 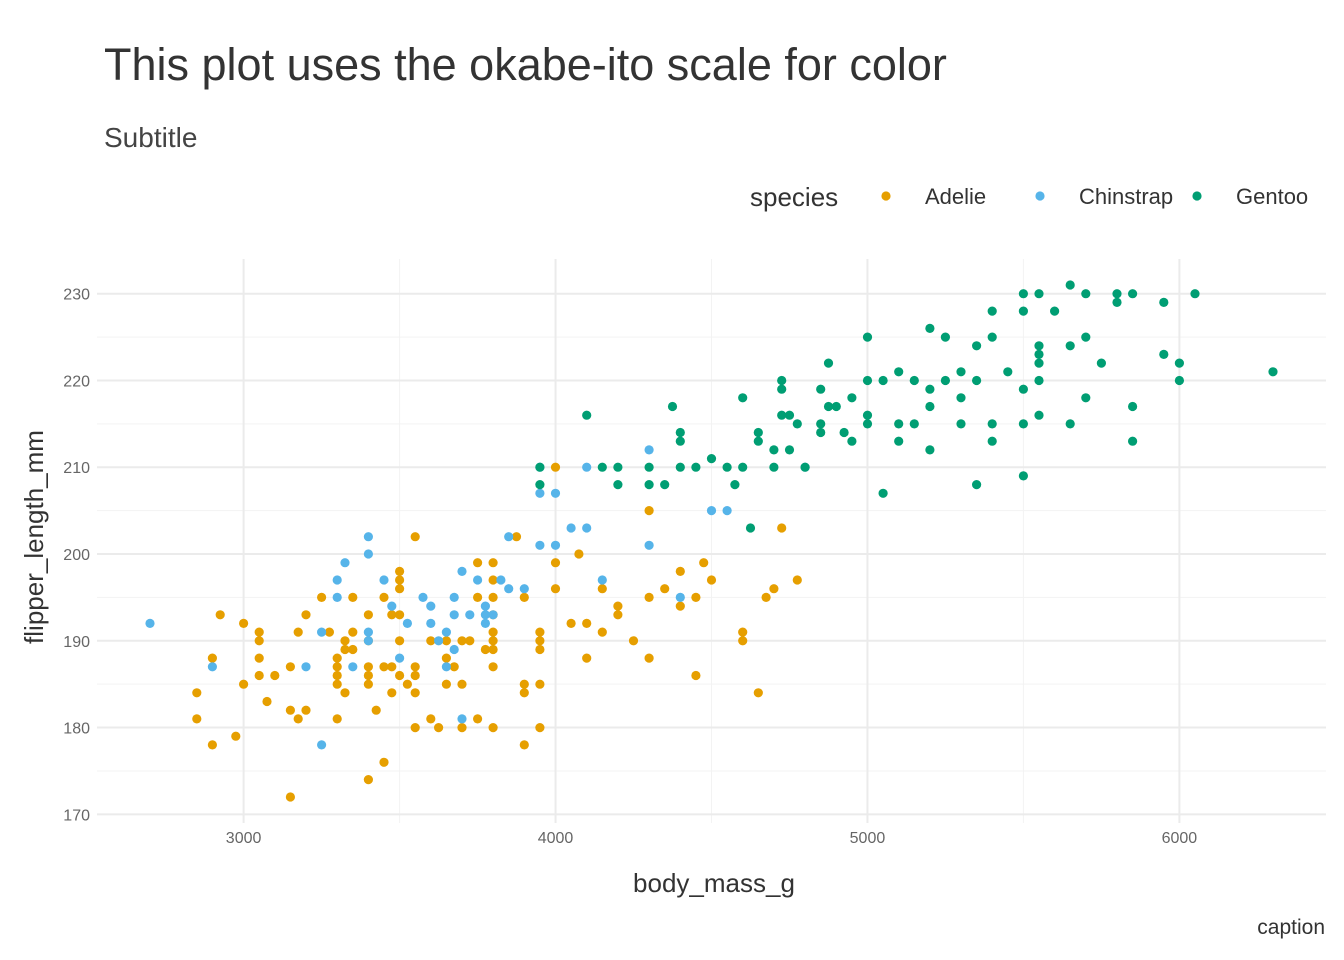 What do you see at coordinates (556, 838) in the screenshot?
I see `x-tick-label: 4000` at bounding box center [556, 838].